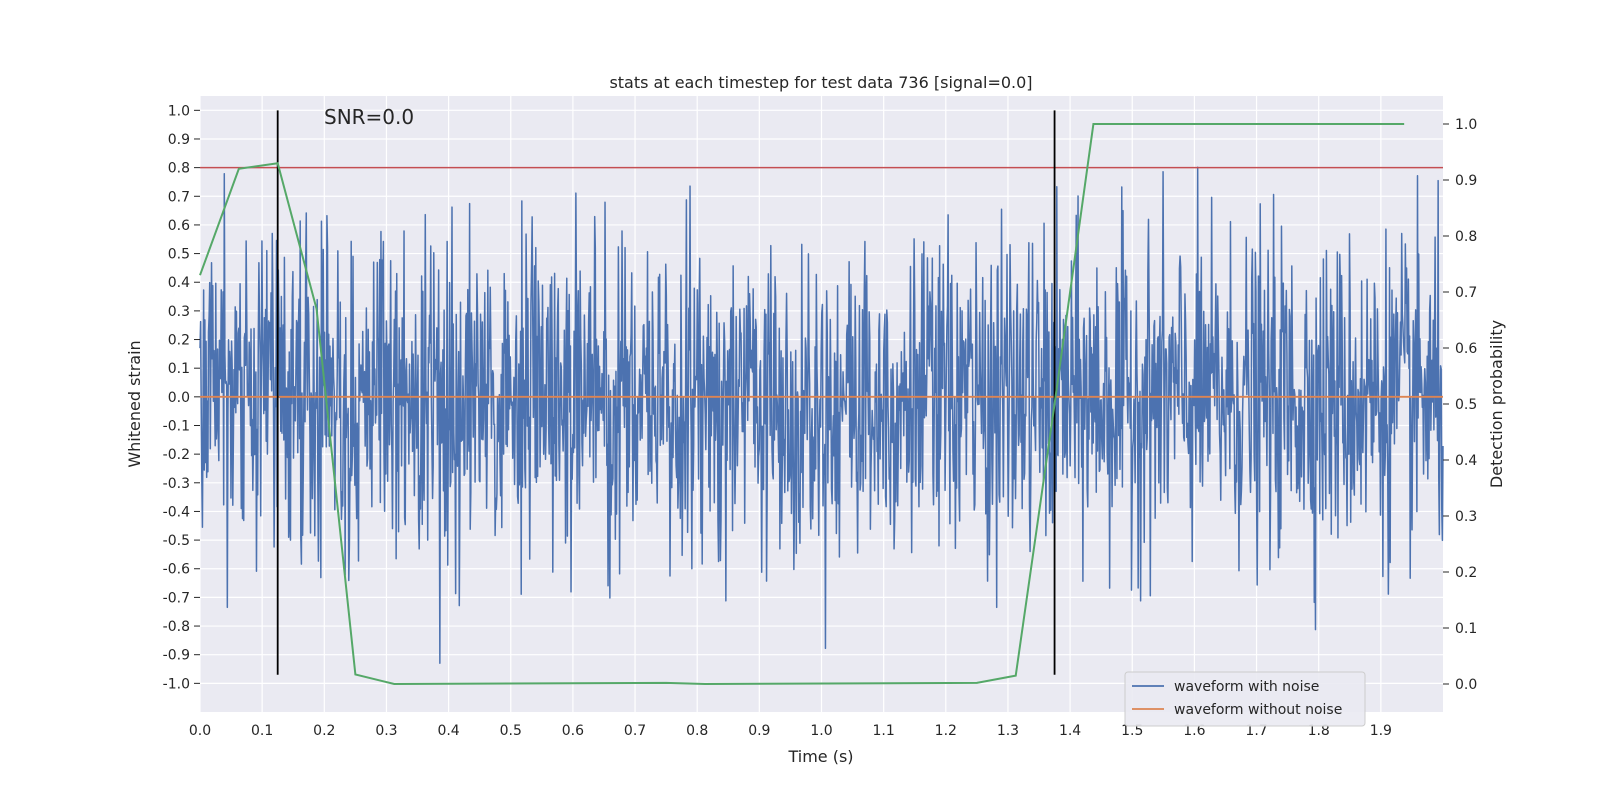 The image size is (1600, 800). Describe the element at coordinates (1256, 731) in the screenshot. I see `x-tick-label: 1.7` at that location.